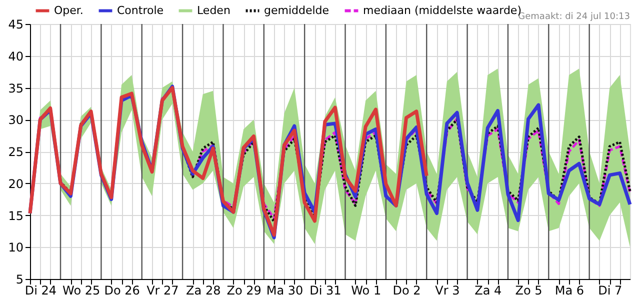 The image size is (635, 300). I want to click on legend-label: gemiddelde, so click(297, 10).